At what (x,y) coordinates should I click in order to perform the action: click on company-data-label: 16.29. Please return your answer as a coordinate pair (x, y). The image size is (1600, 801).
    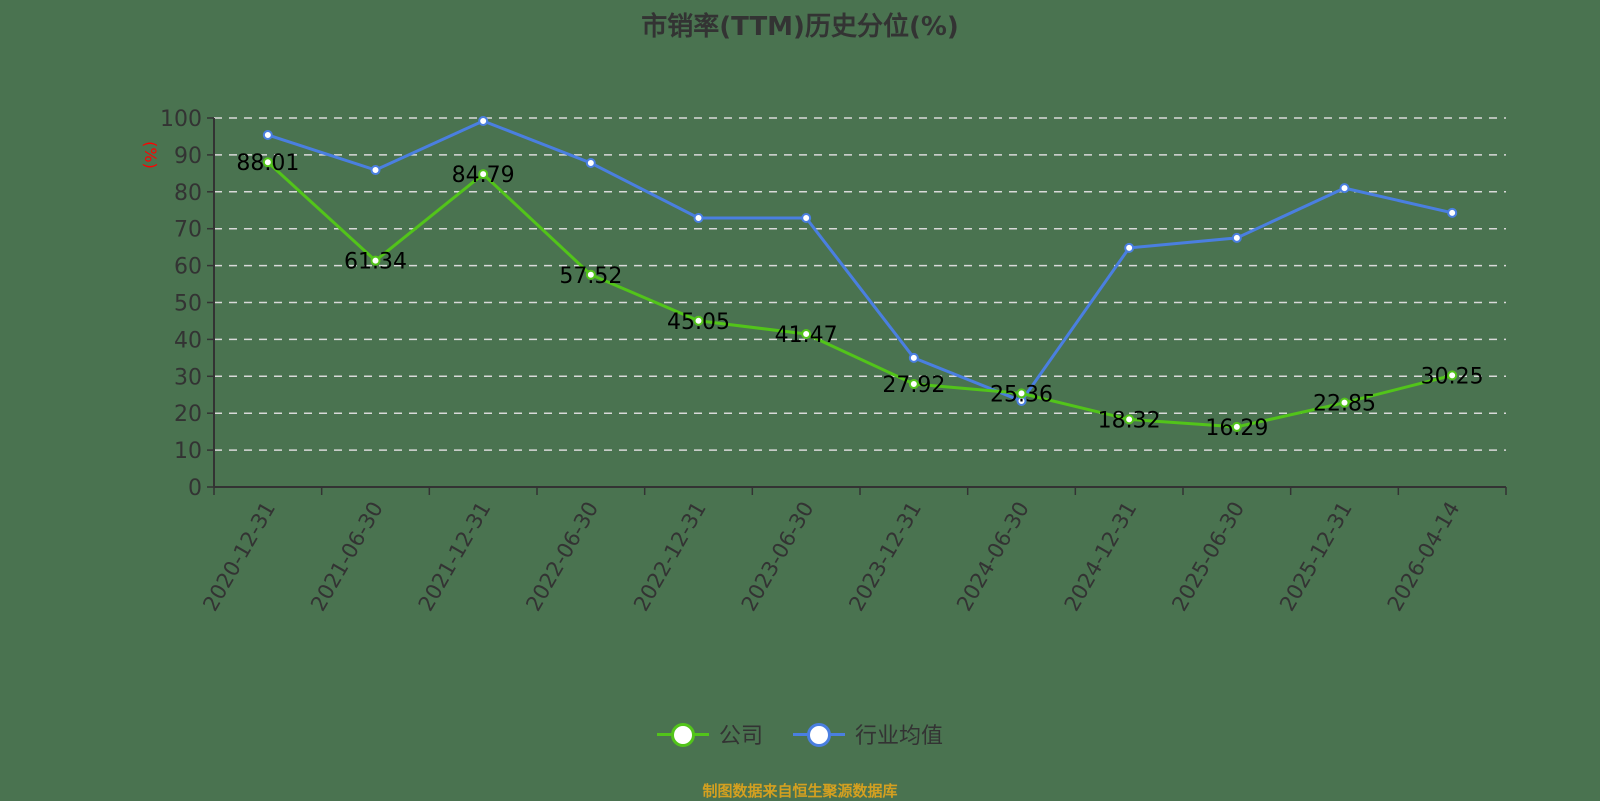
    Looking at the image, I should click on (1236, 428).